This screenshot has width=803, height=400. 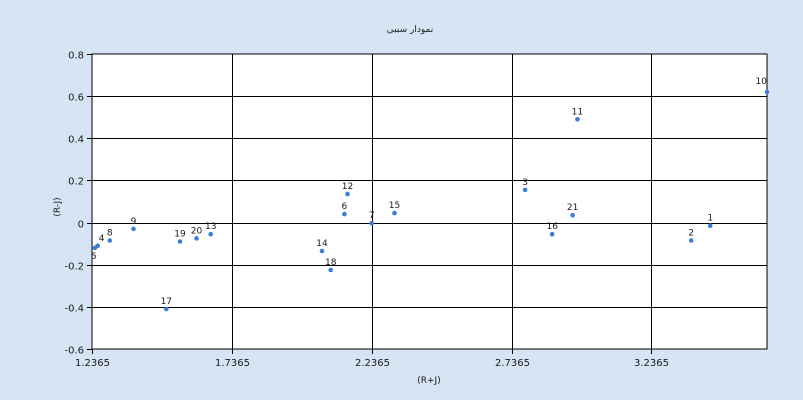 I want to click on x-tick-label: 1.7365, so click(x=232, y=363).